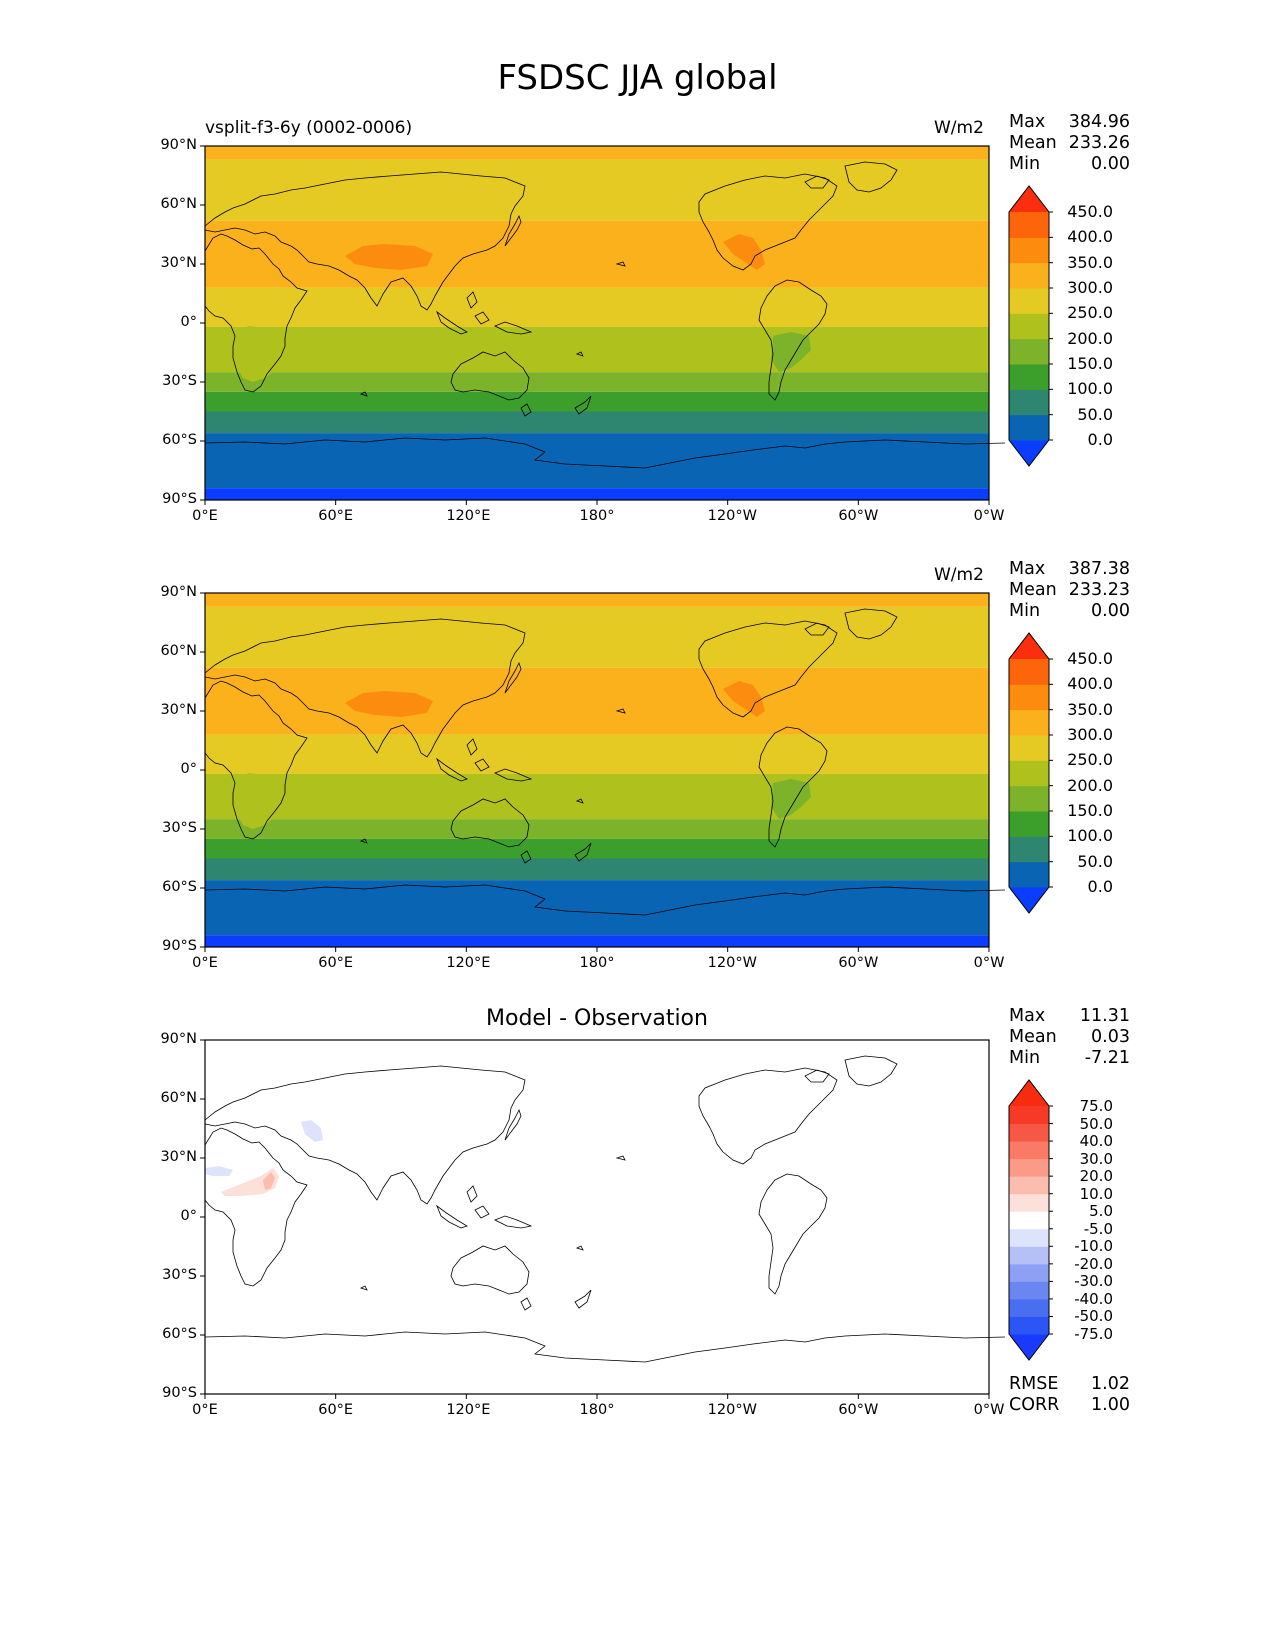  I want to click on lon-tick-label: 0°W, so click(989, 516).